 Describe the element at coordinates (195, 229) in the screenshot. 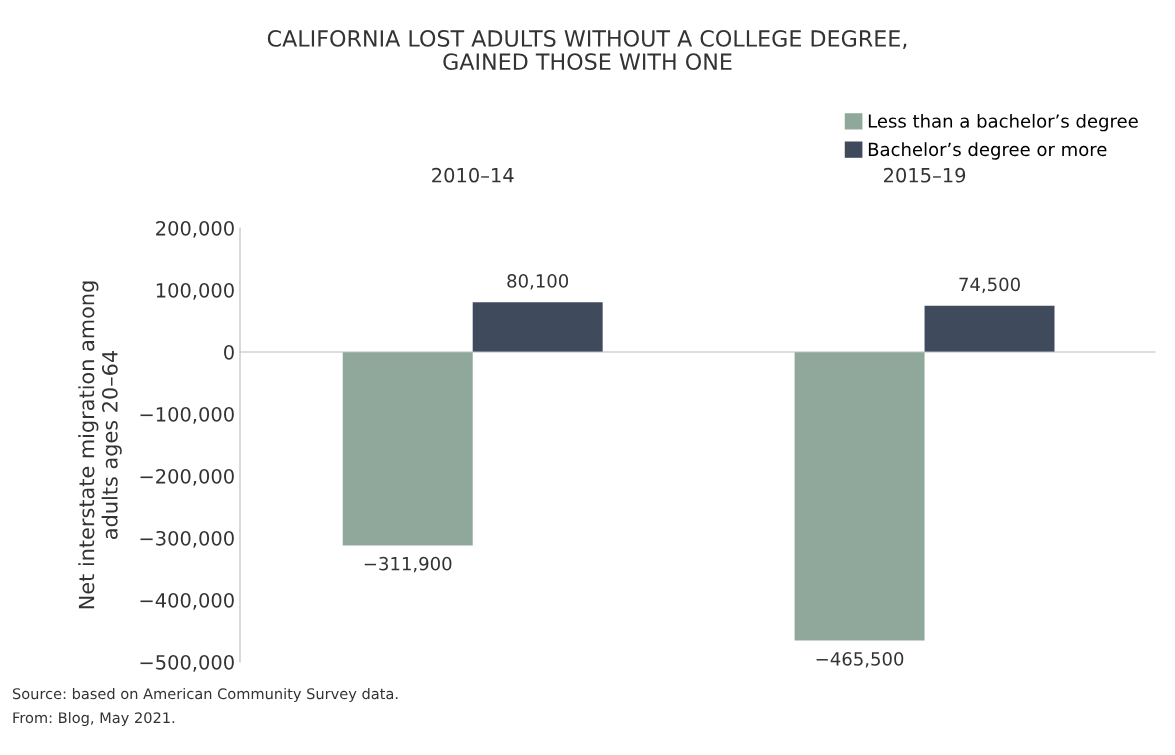

I see `y-tick-label: 200,000` at that location.